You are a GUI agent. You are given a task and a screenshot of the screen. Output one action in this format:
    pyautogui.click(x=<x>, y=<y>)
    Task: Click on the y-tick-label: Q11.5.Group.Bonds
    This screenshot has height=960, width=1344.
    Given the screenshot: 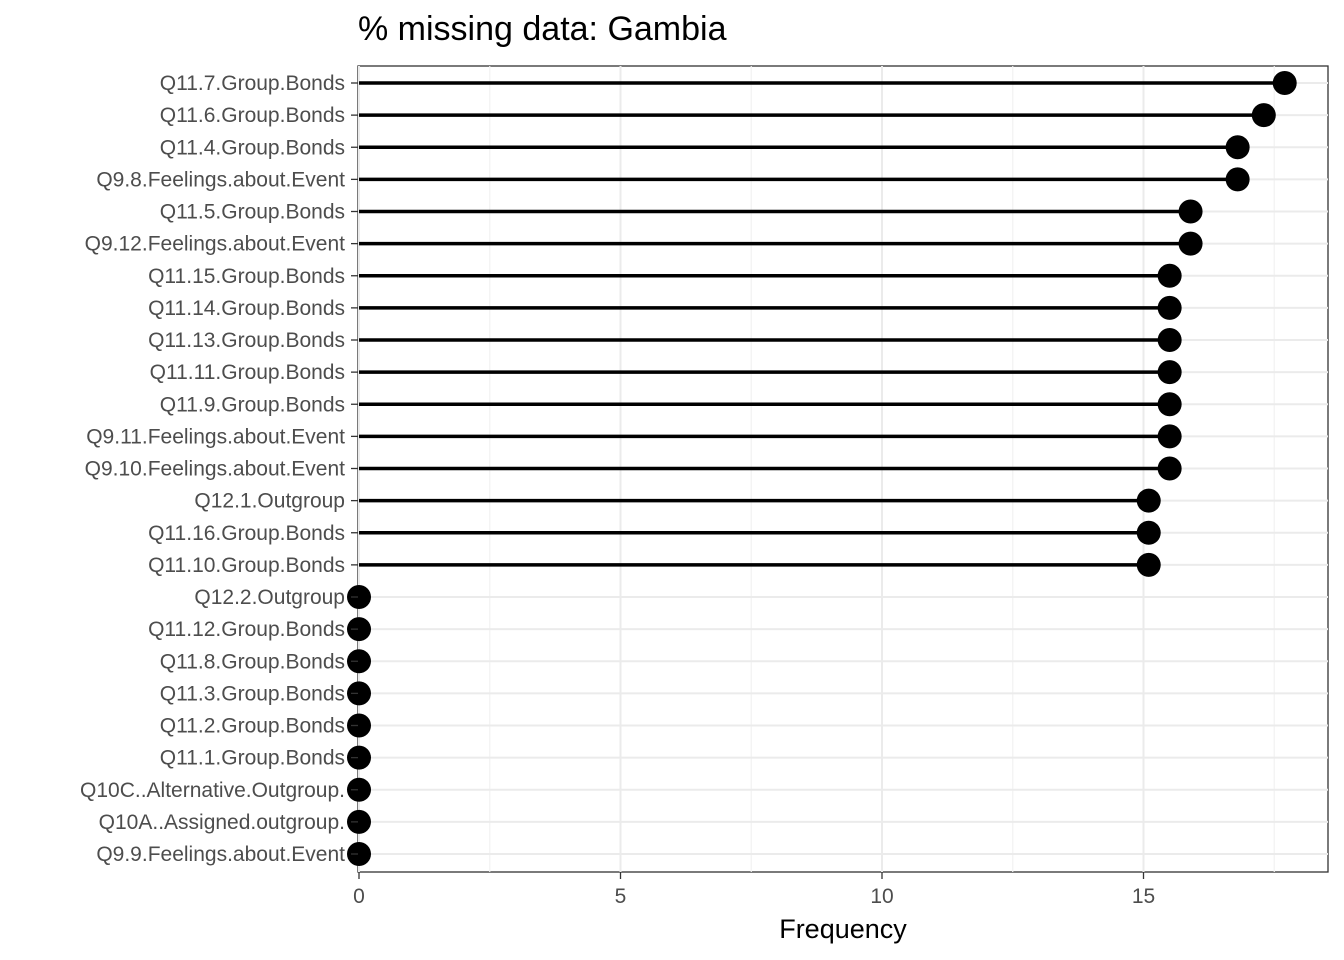 What is the action you would take?
    pyautogui.click(x=252, y=212)
    